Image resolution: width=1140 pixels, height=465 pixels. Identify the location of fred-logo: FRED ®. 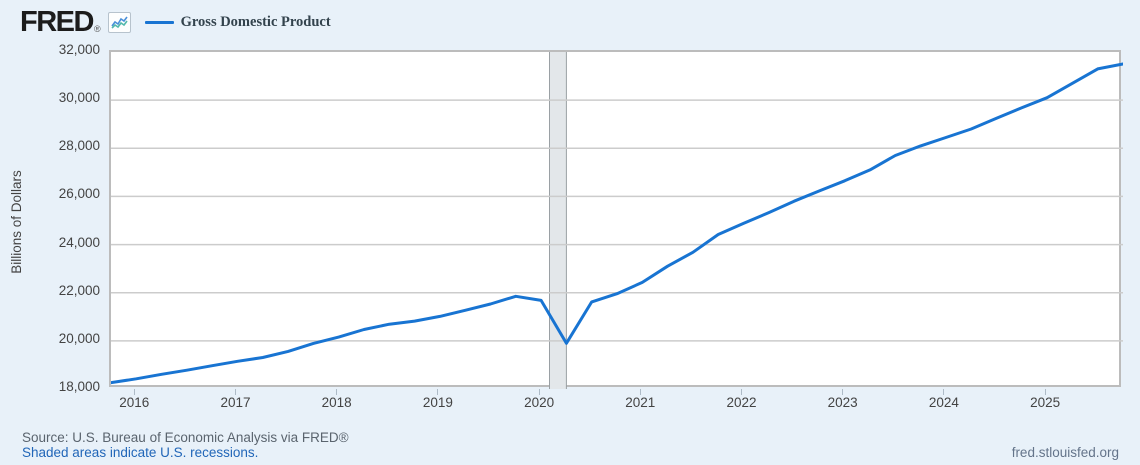
(60, 22).